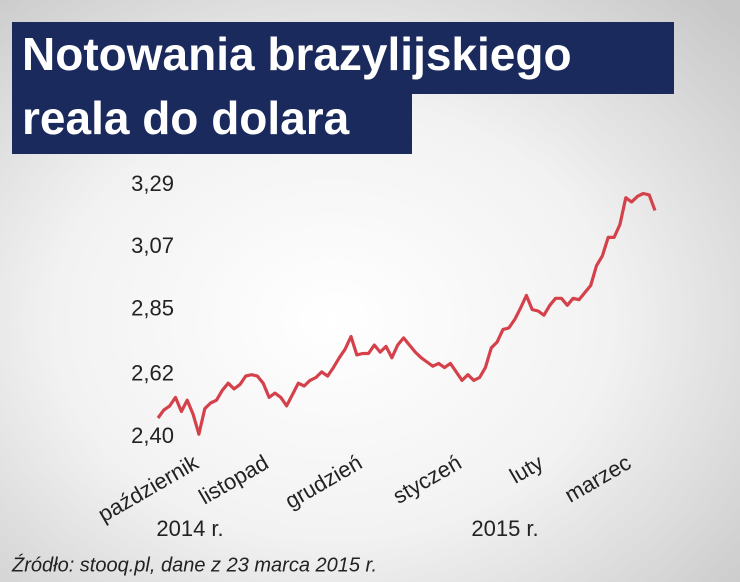 This screenshot has height=582, width=740. What do you see at coordinates (152, 307) in the screenshot?
I see `y-tick-label: 2,85` at bounding box center [152, 307].